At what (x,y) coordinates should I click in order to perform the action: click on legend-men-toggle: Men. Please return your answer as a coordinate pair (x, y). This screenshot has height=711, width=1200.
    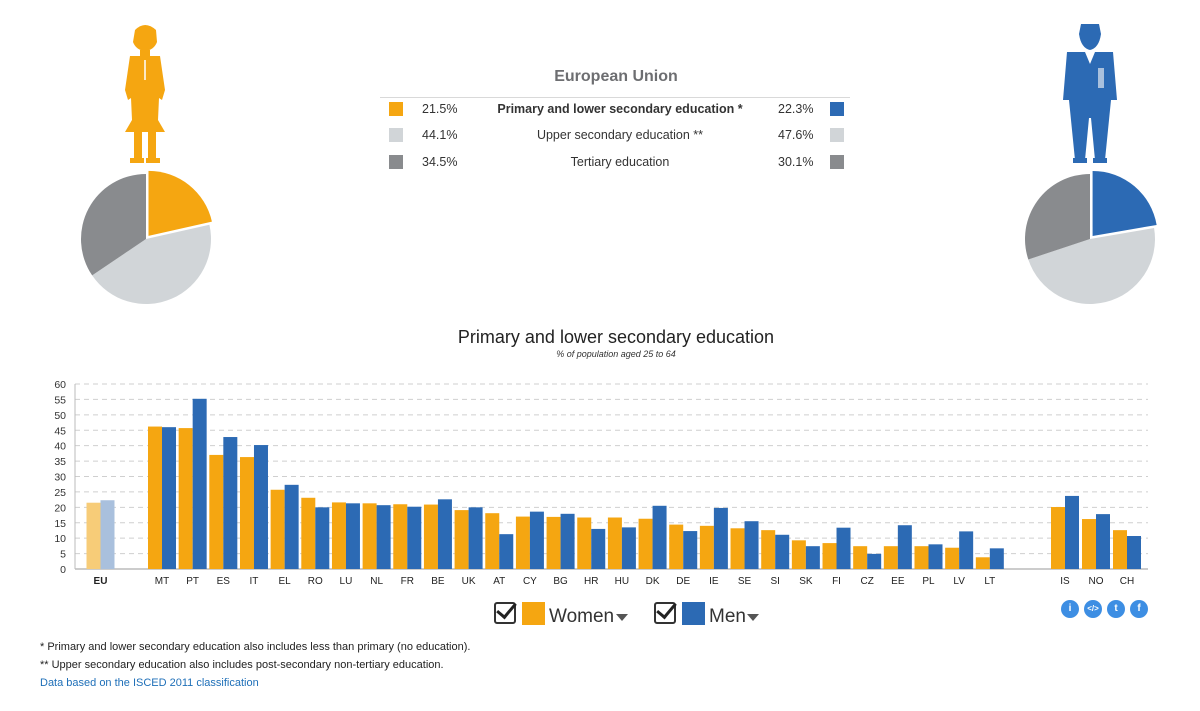
    Looking at the image, I should click on (714, 614).